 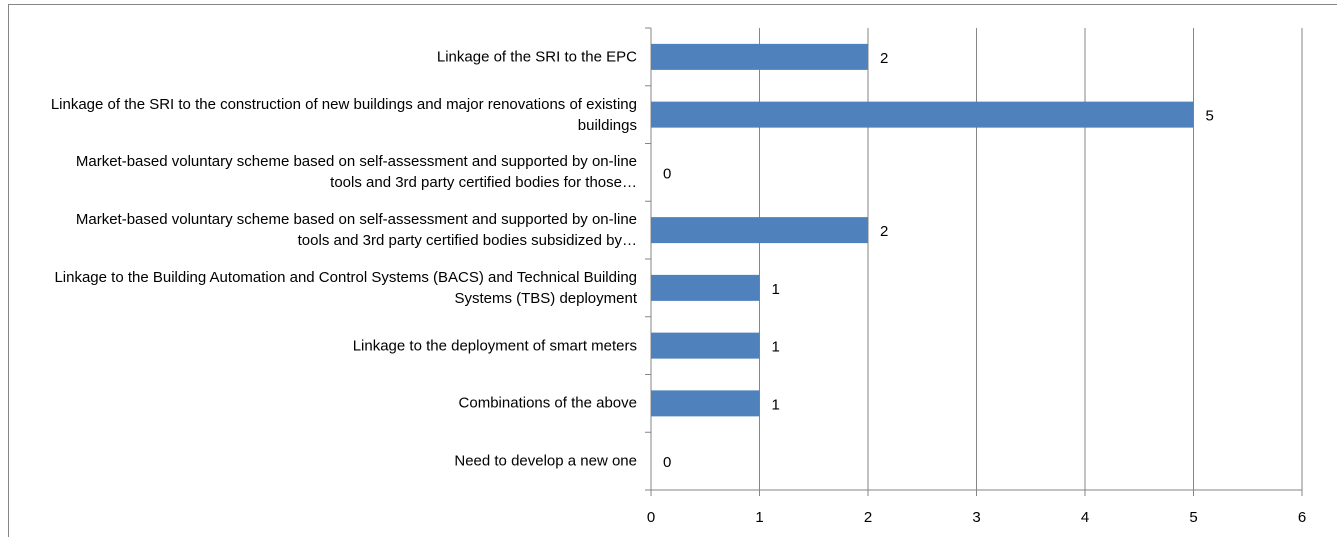 What do you see at coordinates (536, 57) in the screenshot?
I see `y-tick-label: Linkage of the SRI to the EPC` at bounding box center [536, 57].